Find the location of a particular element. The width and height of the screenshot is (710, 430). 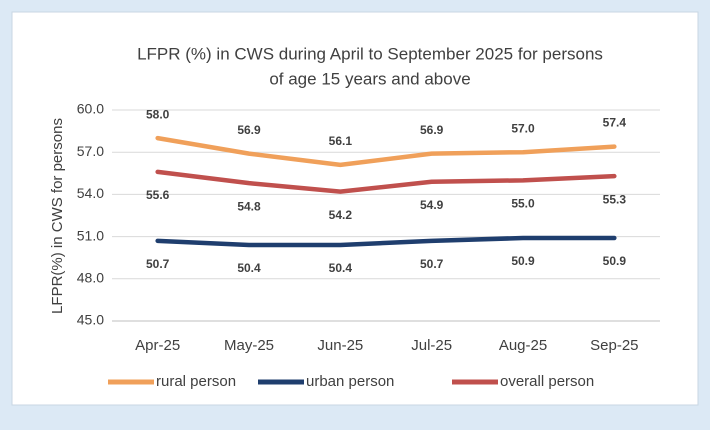

x-tick-label: Jul-25 is located at coordinates (431, 345).